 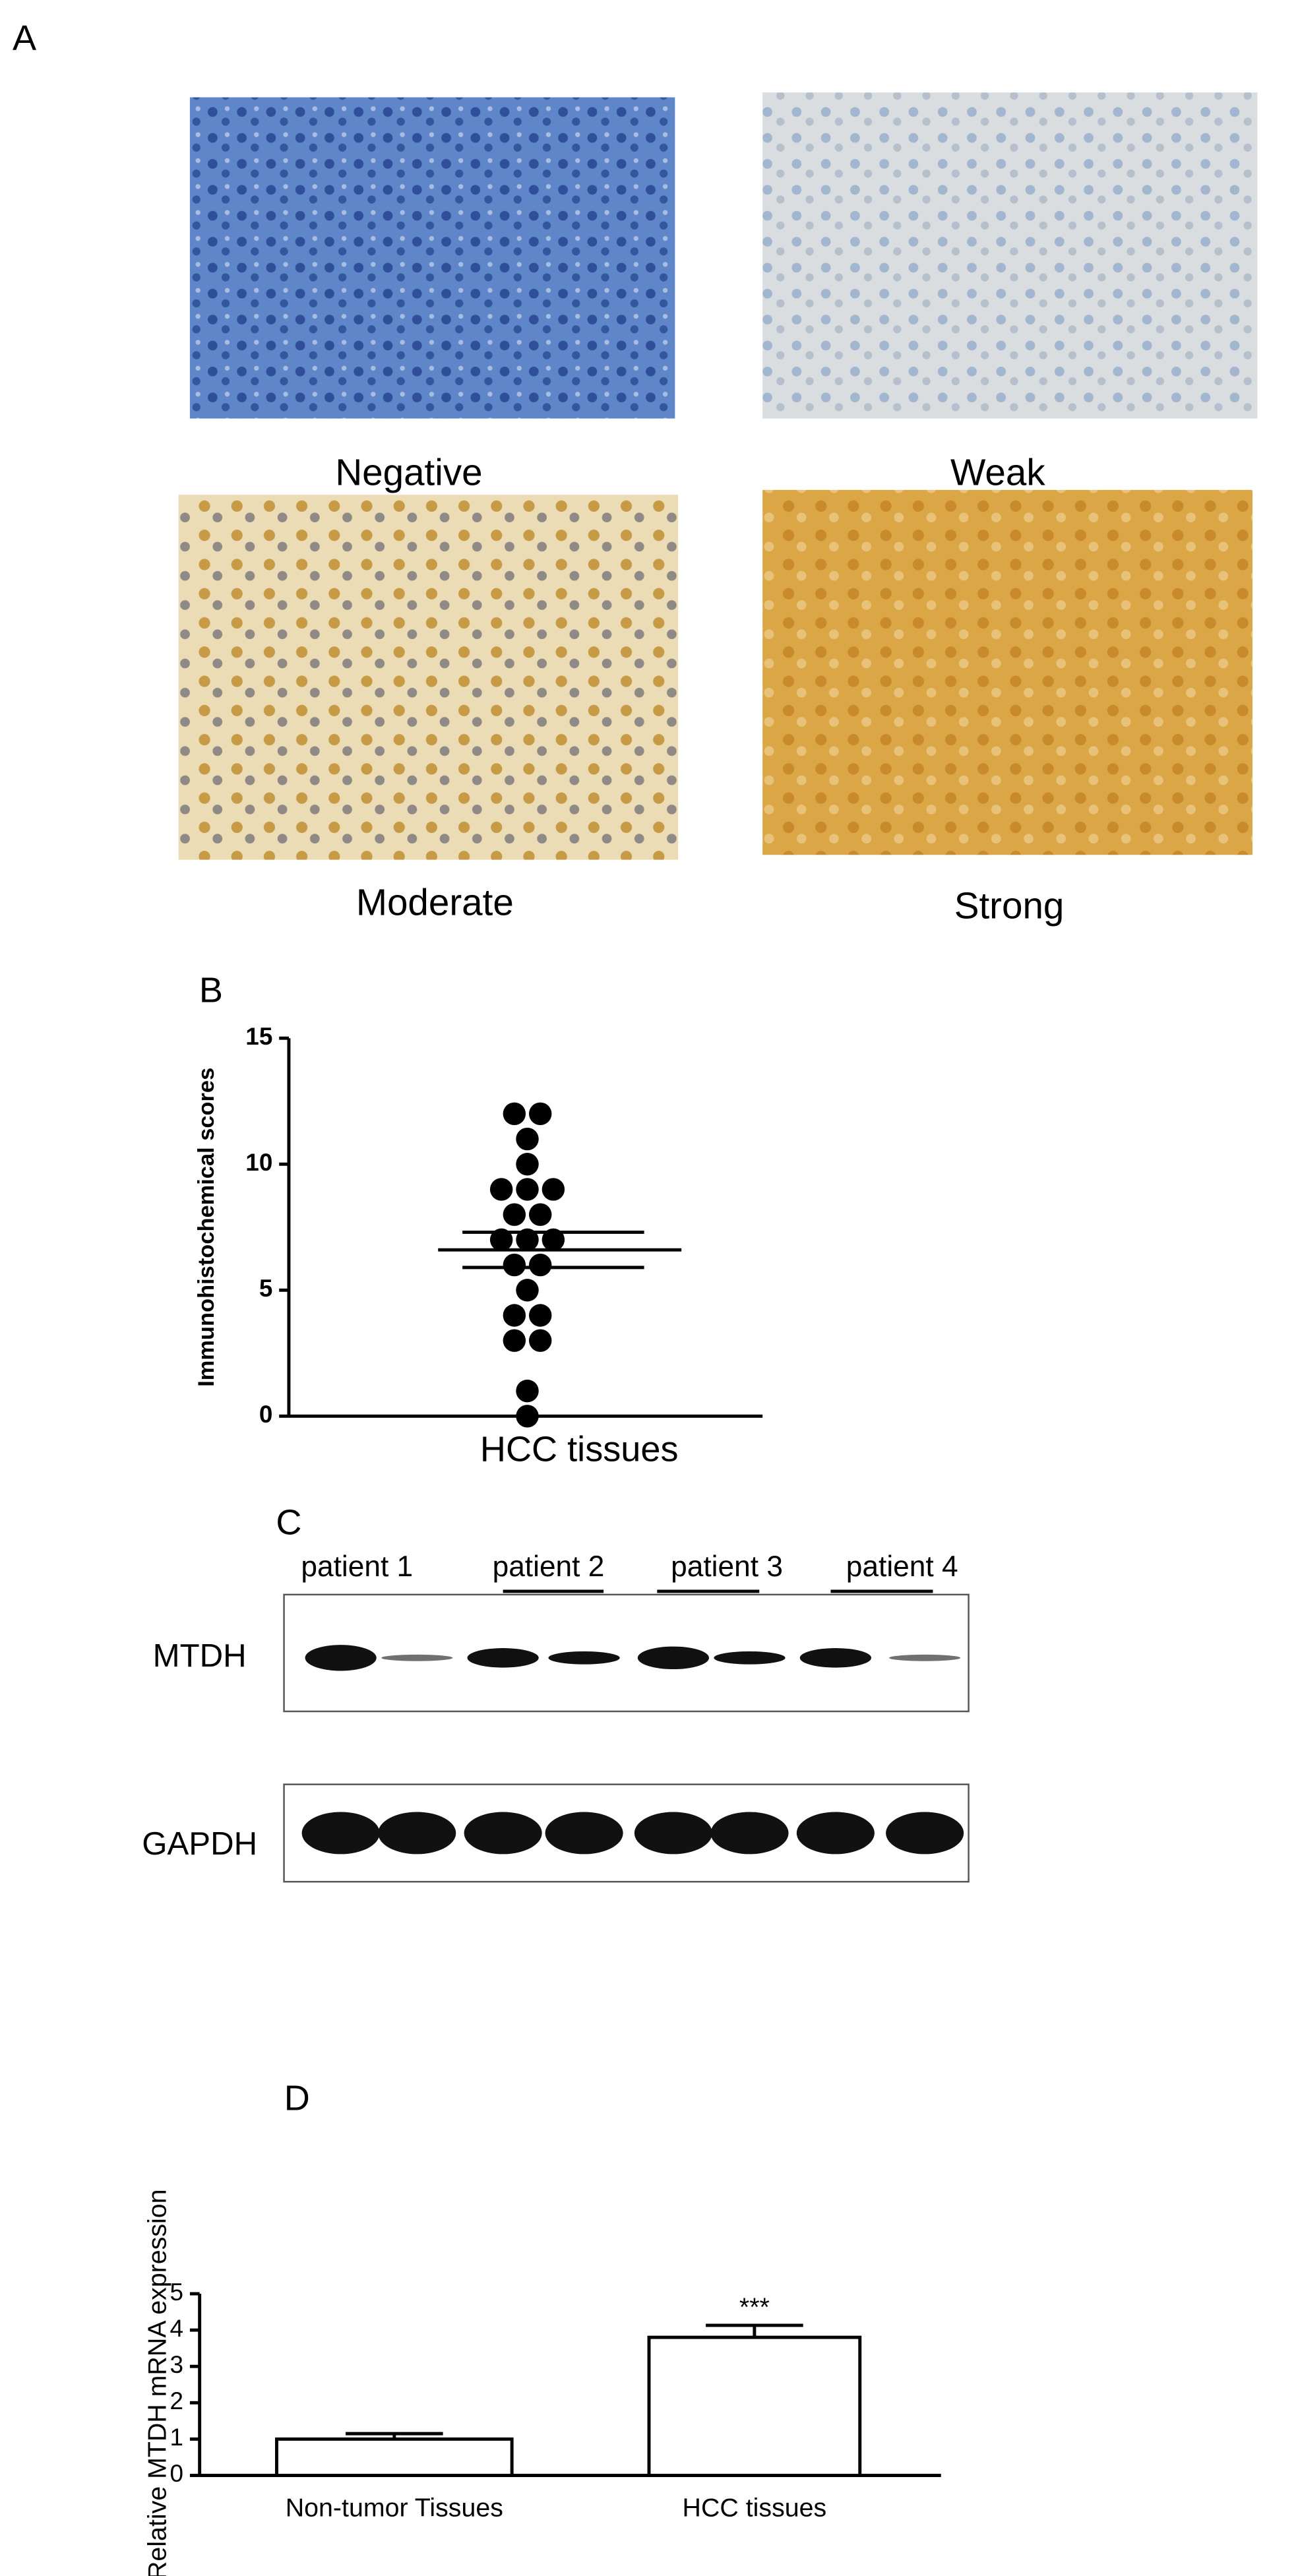 What do you see at coordinates (902, 1566) in the screenshot?
I see `patient-label: patient 4` at bounding box center [902, 1566].